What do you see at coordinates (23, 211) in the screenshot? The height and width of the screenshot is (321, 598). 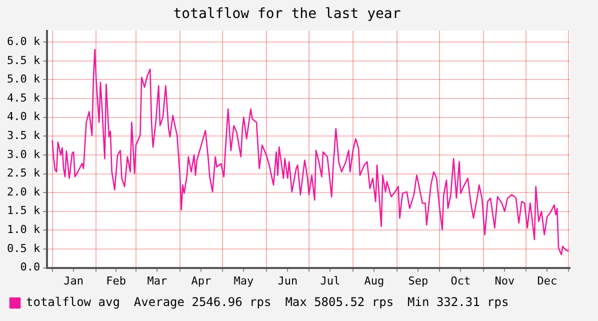 I see `y-tick-label: 1.5 k` at bounding box center [23, 211].